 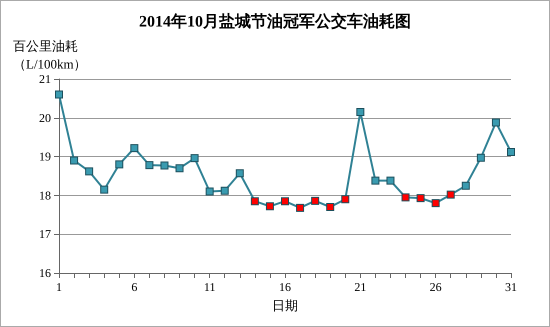 What do you see at coordinates (45, 157) in the screenshot?
I see `y-tick-label: 19` at bounding box center [45, 157].